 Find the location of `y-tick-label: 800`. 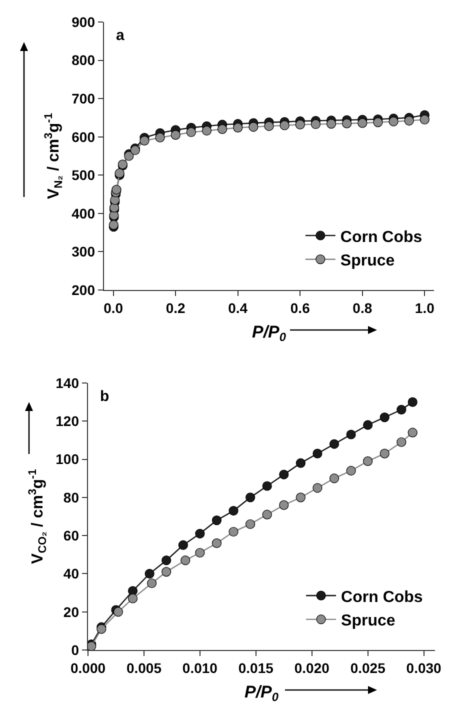

y-tick-label: 800 is located at coordinates (84, 60).